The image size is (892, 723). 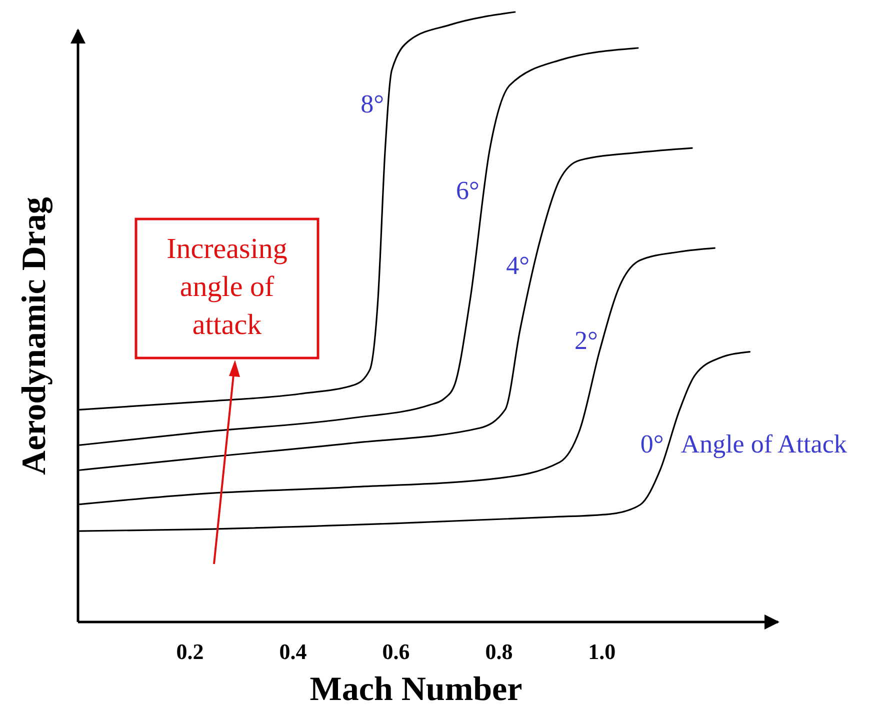 I want to click on x-axis-title: Mach Number, so click(x=416, y=689).